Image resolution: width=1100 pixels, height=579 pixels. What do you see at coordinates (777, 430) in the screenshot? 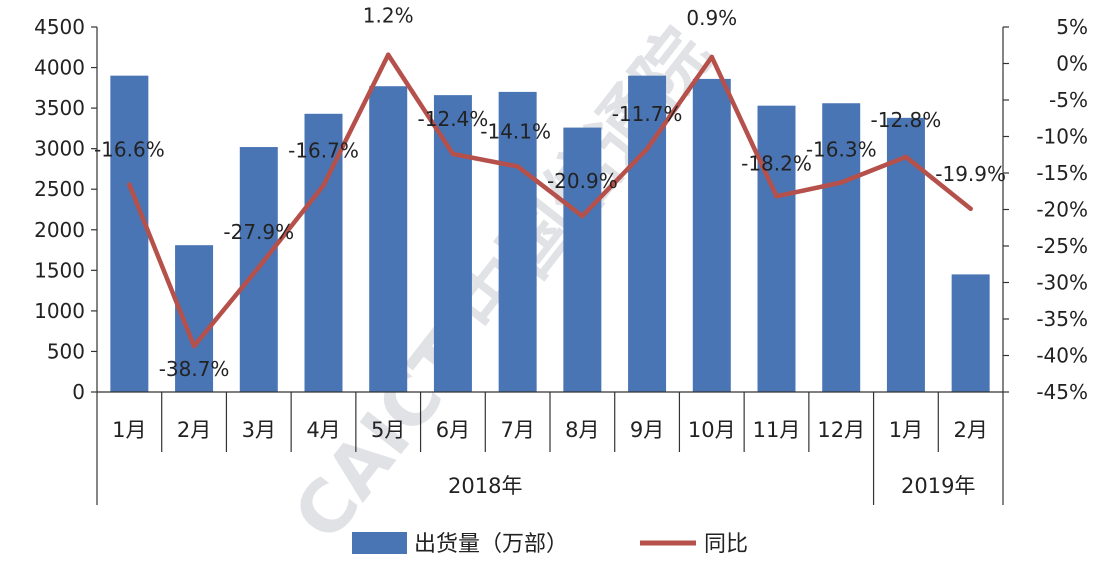
I see `category-label: 11月` at bounding box center [777, 430].